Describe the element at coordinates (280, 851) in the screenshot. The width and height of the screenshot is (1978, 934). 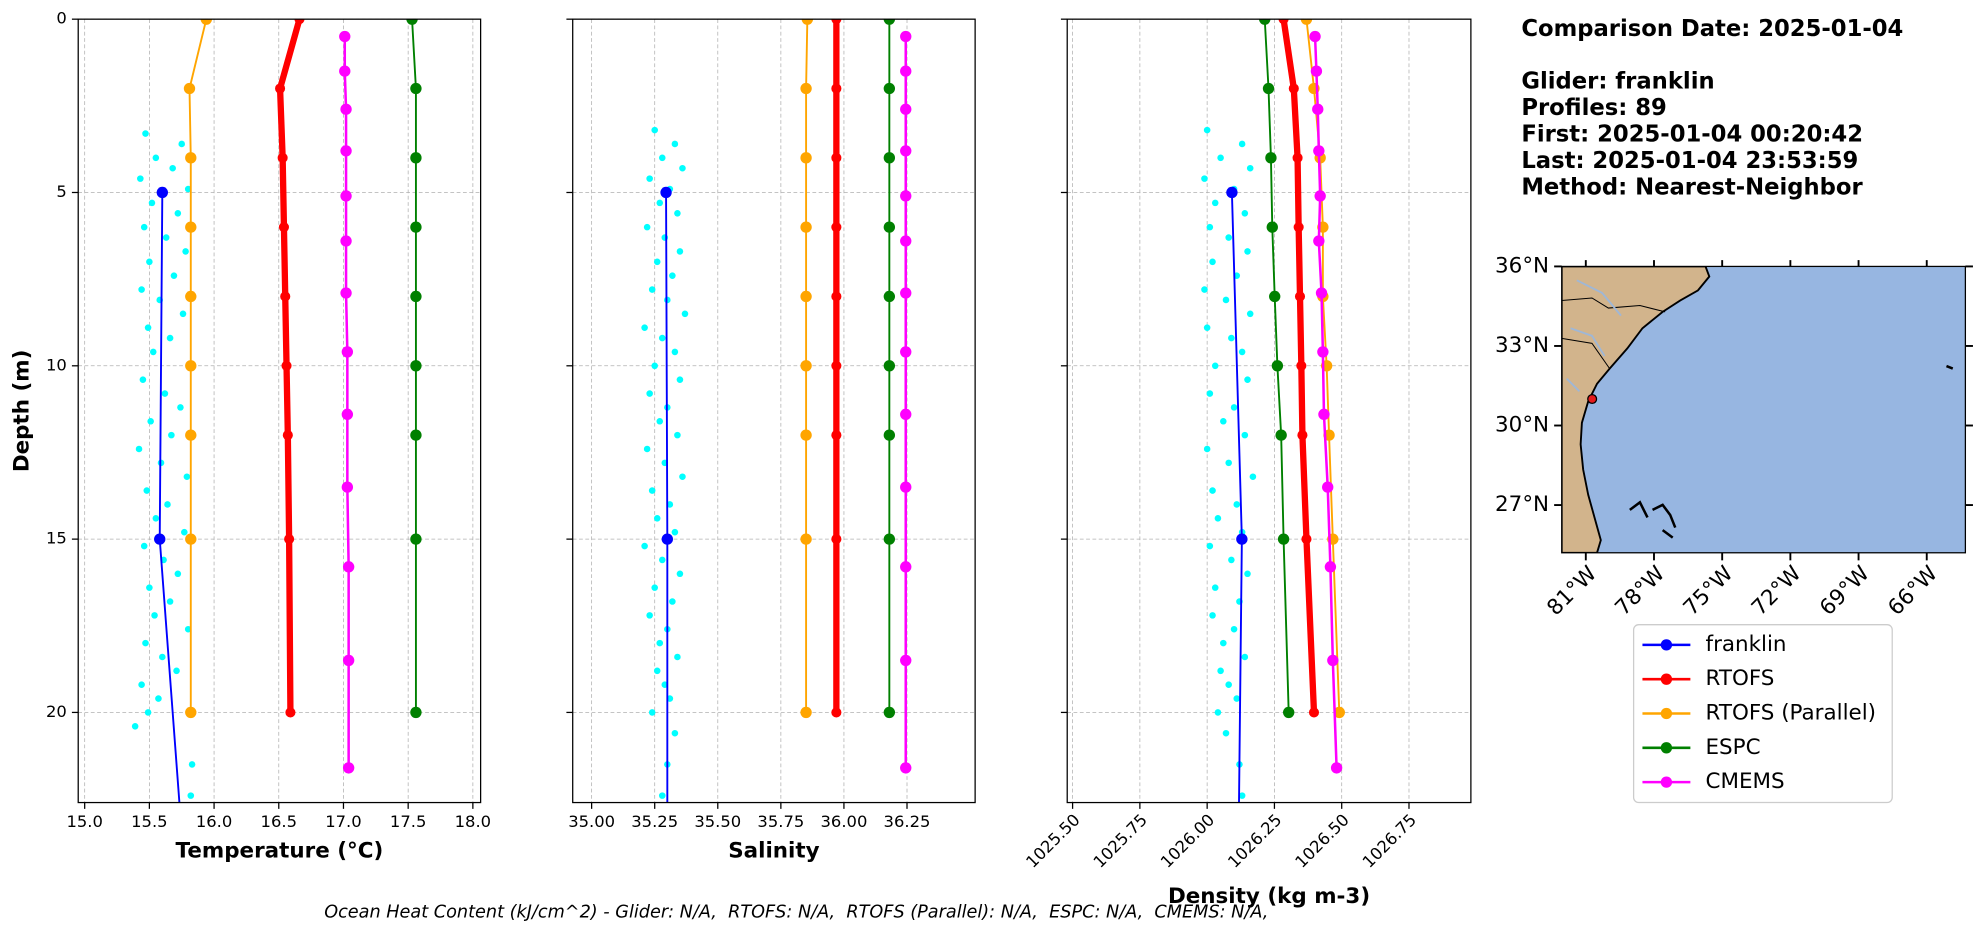
I see `x-axis-label: Temperature (°C)` at that location.